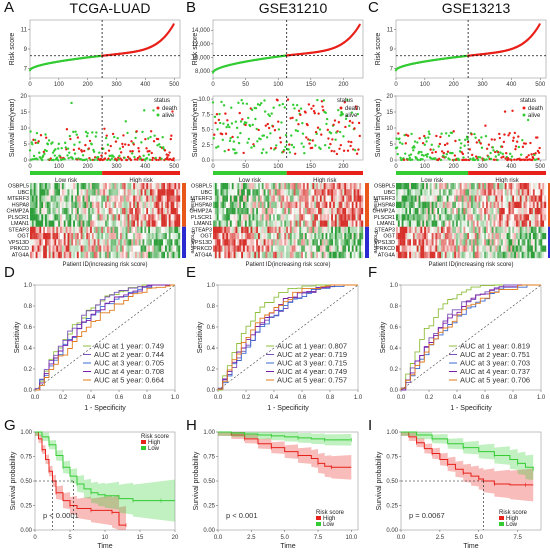 This screenshot has width=550, height=556. Describe the element at coordinates (287, 265) in the screenshot. I see `patient-id-label: Patient ID(increasing risk score)` at that location.